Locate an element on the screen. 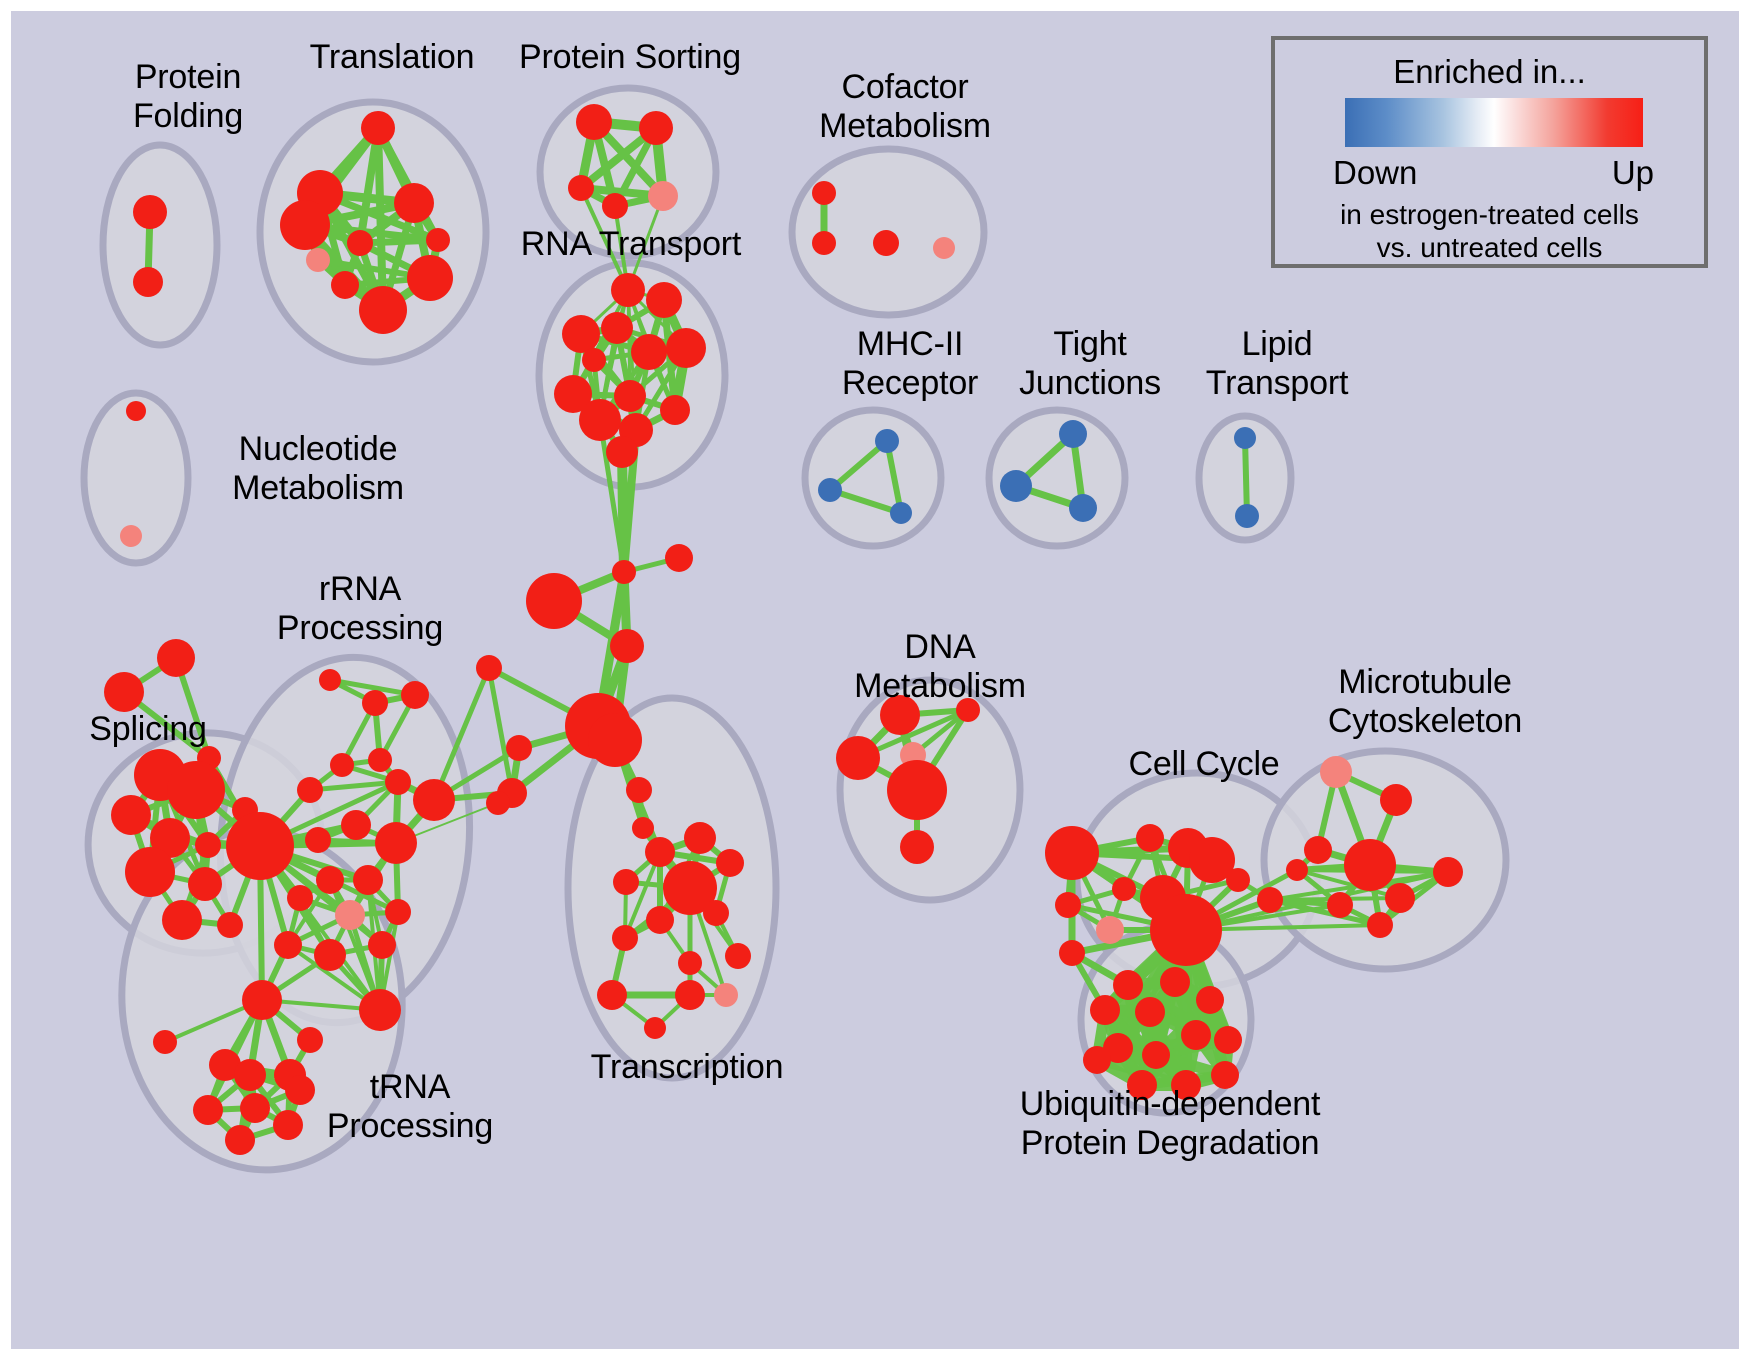 The image size is (1750, 1360). cluster-nodes-nucleotide-metabolism is located at coordinates (133, 474).